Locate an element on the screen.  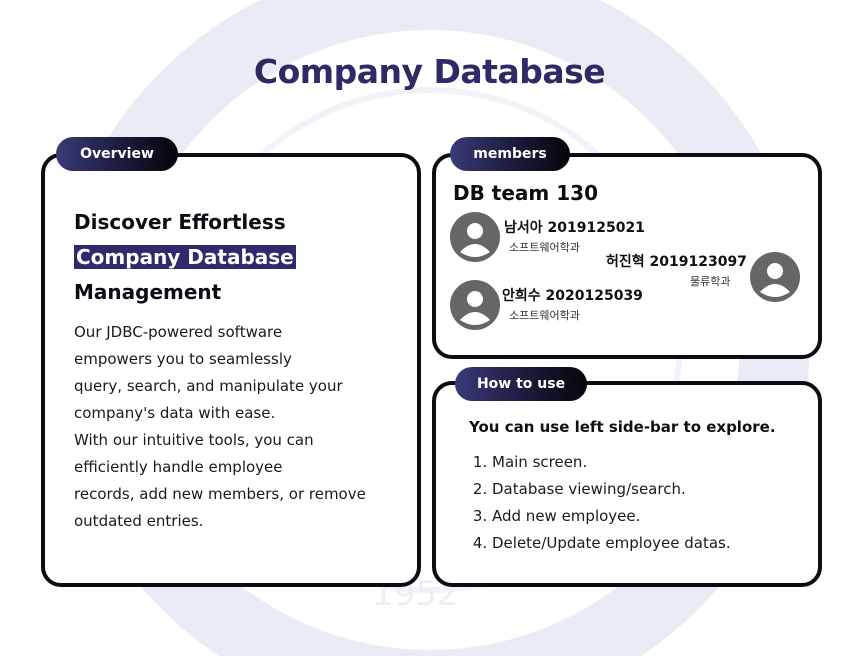
howto-title: You can use left side-bar to explore. is located at coordinates (622, 427).